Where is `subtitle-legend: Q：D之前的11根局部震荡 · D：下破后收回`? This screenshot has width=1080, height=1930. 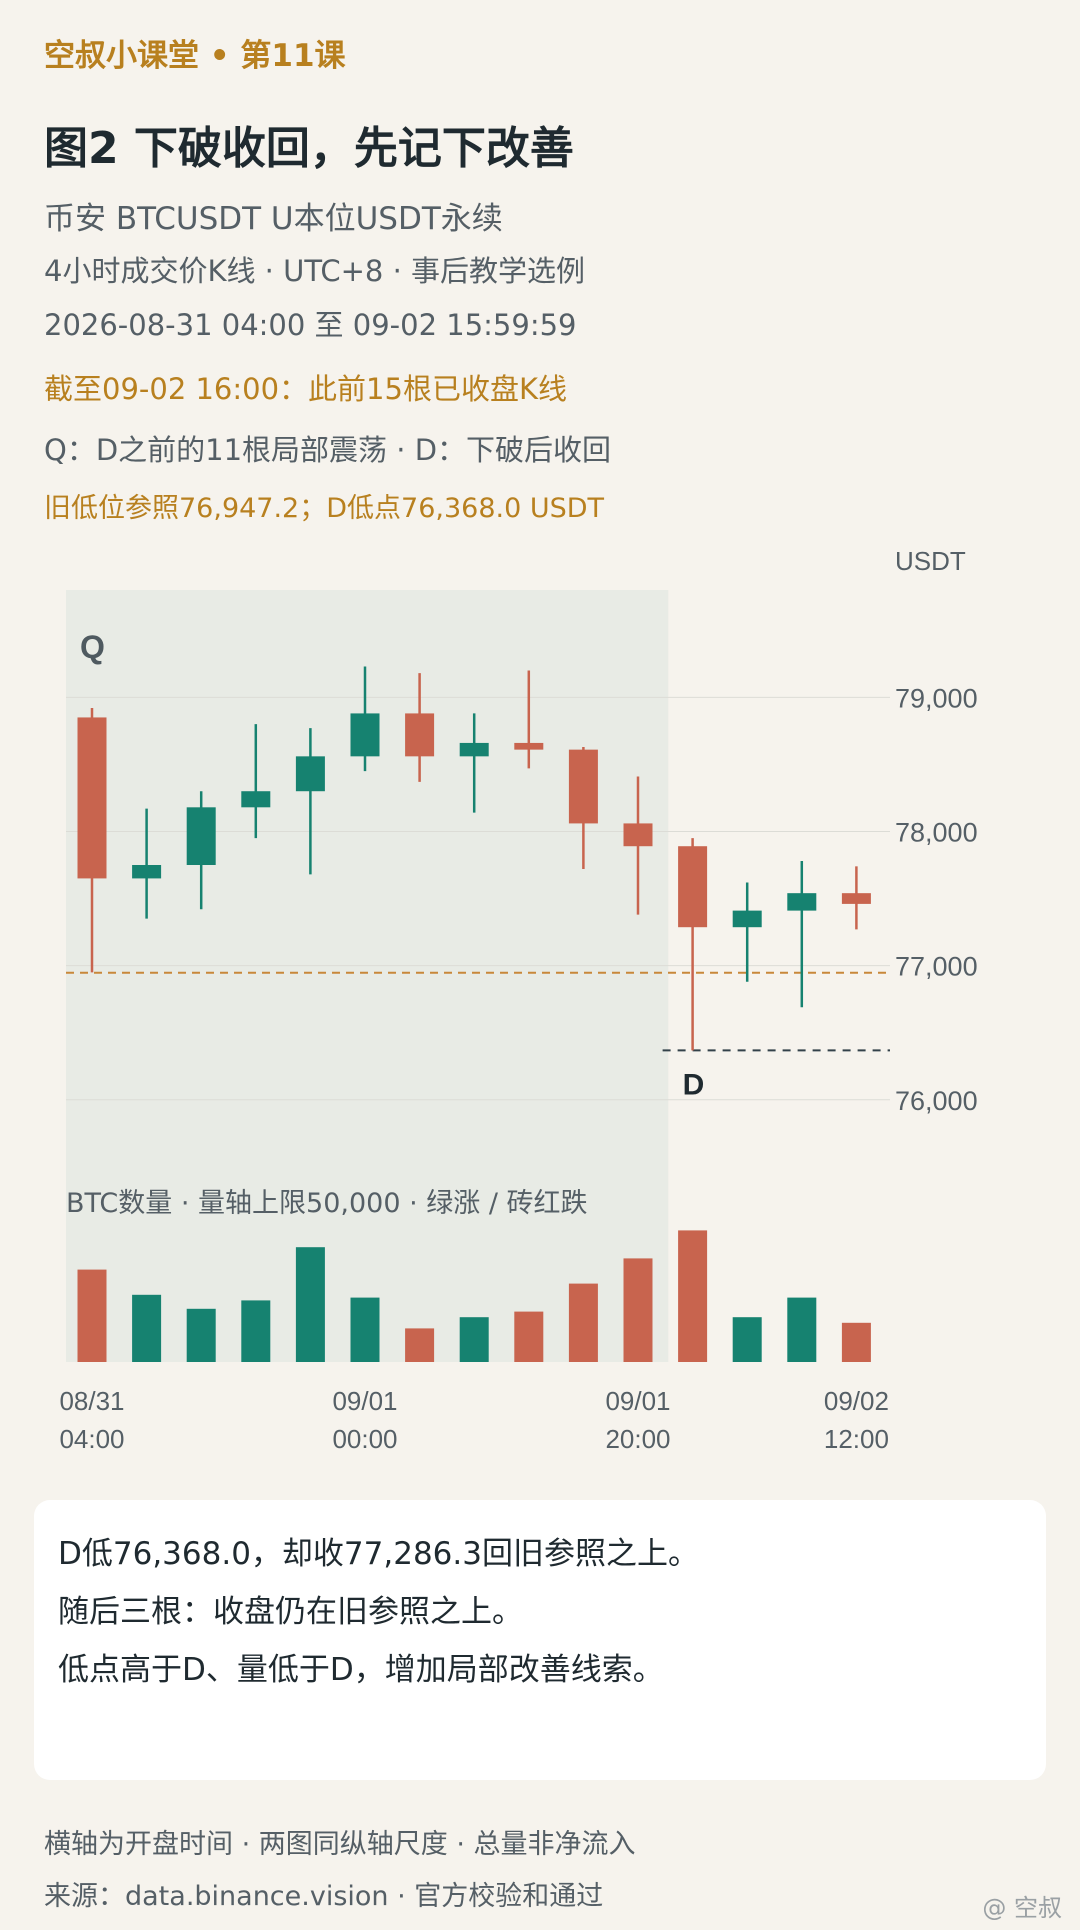
subtitle-legend: Q：D之前的11根局部震荡 · D：下破后收回 is located at coordinates (328, 450).